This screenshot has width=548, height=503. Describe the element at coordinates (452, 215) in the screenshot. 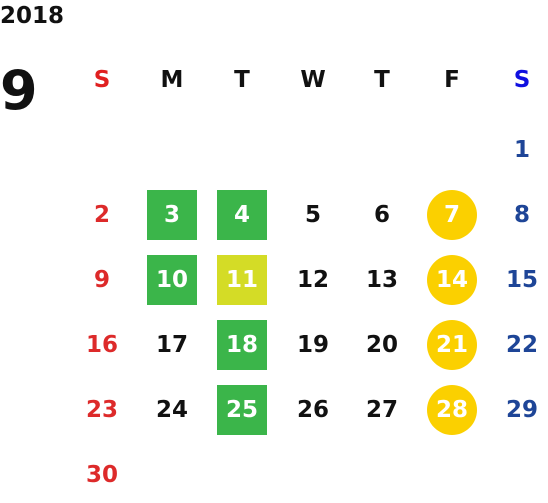

I see `day-cell-7: 7` at that location.